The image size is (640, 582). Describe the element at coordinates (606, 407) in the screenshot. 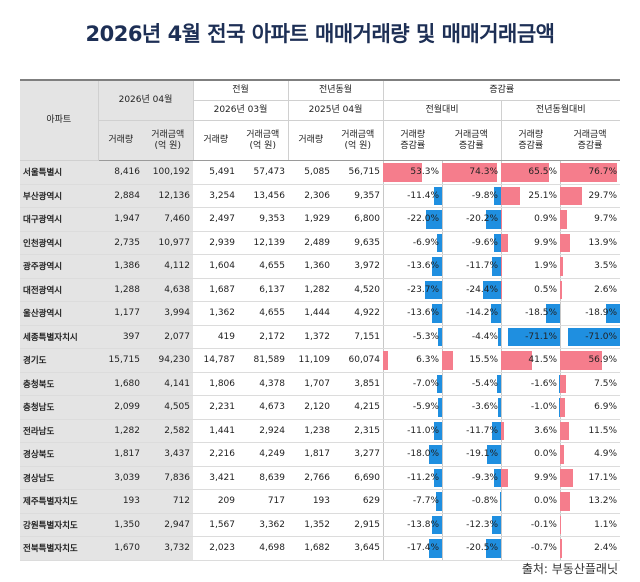

I see `change-value: 6.9%` at that location.